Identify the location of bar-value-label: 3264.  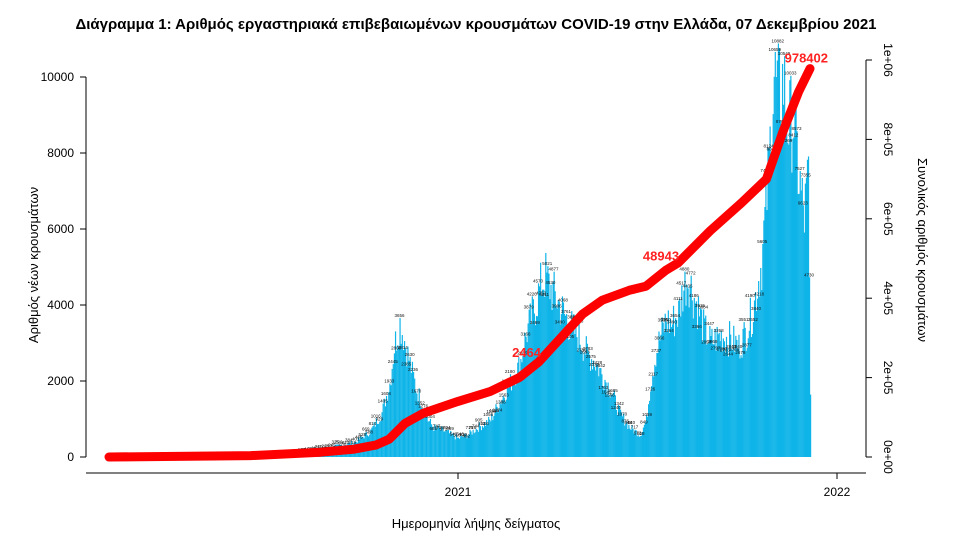
(669, 330).